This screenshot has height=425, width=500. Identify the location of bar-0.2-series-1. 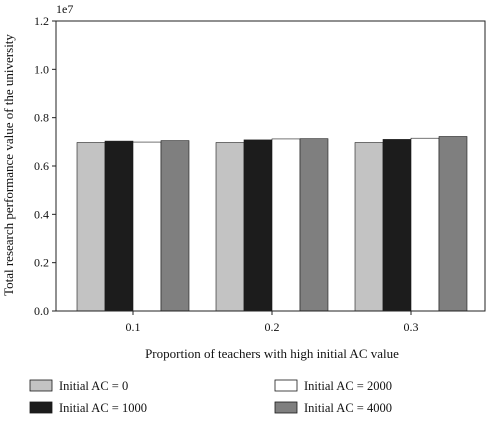
(230, 227).